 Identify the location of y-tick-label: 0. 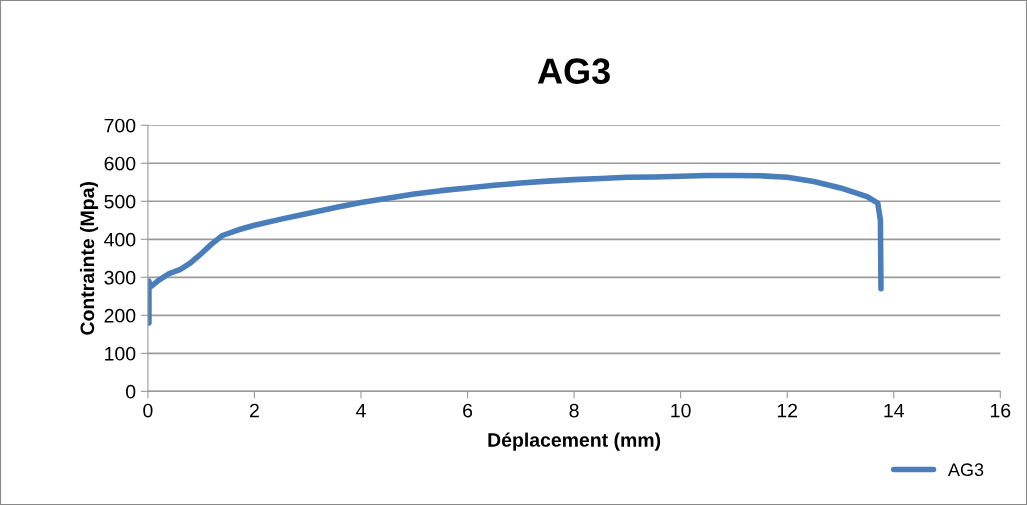
(131, 391).